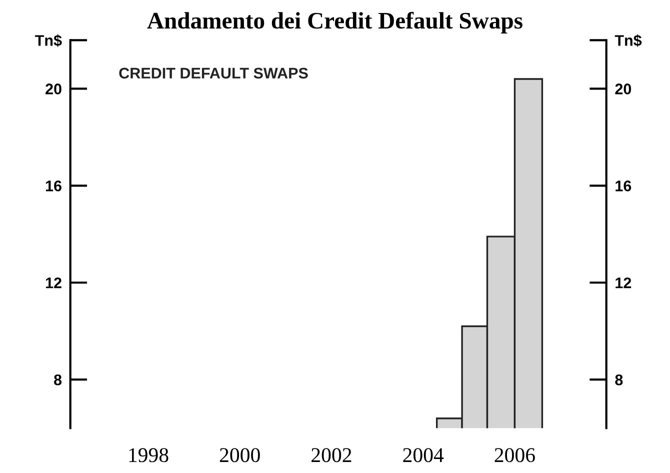 The height and width of the screenshot is (473, 670). Describe the element at coordinates (54, 282) in the screenshot. I see `y-tick-label: 12` at that location.